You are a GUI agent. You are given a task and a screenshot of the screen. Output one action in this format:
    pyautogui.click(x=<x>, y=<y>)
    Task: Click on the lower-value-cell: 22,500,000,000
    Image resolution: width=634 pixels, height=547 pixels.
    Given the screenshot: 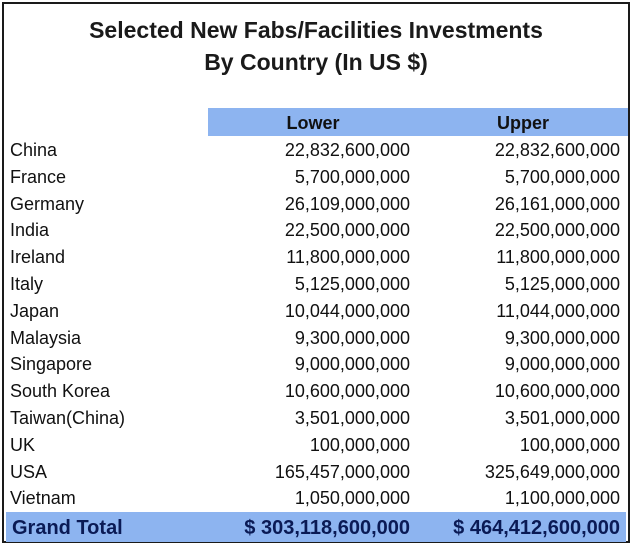 What is the action you would take?
    pyautogui.click(x=347, y=230)
    